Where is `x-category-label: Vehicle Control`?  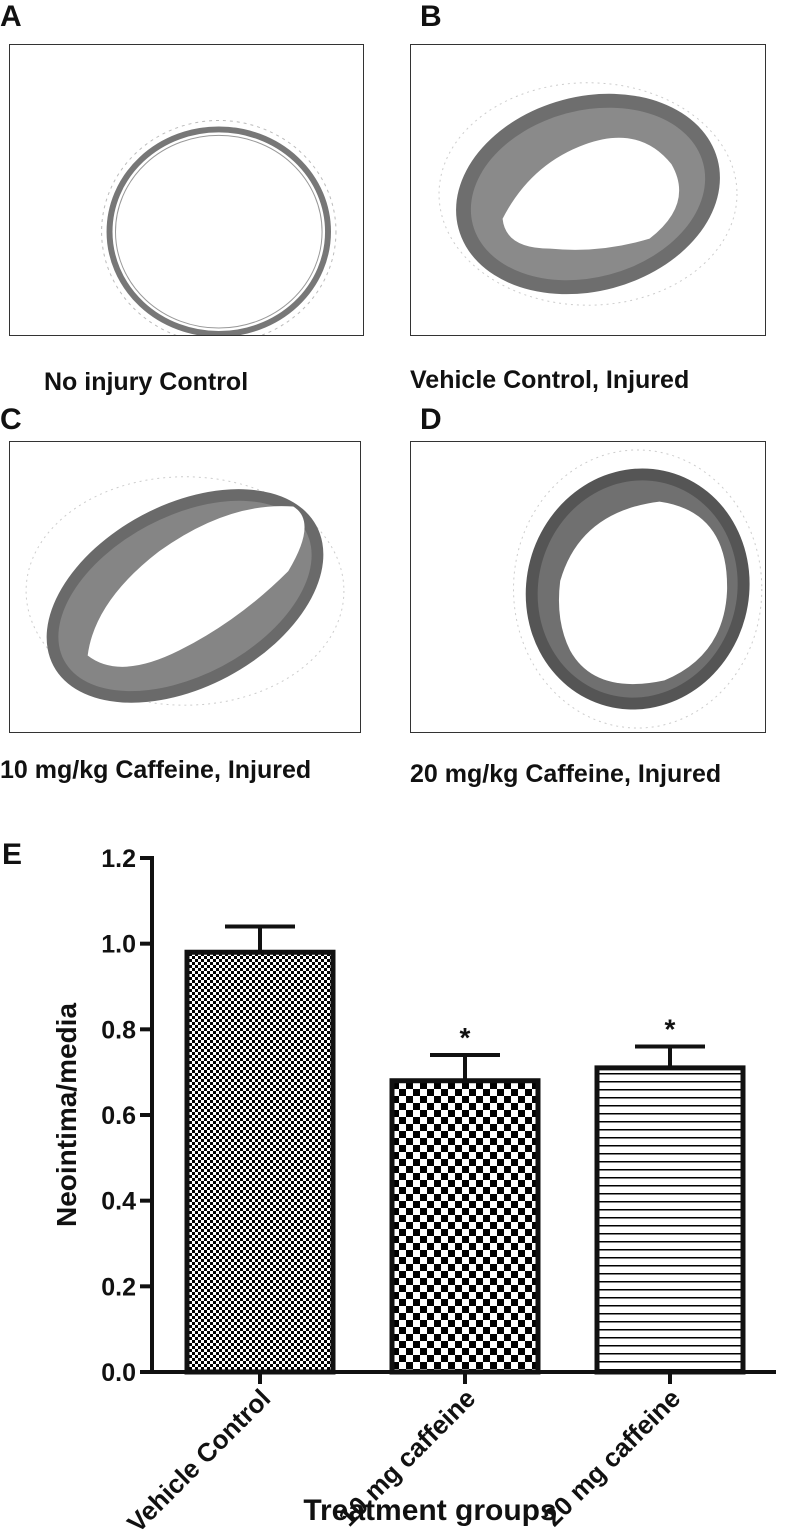
x-category-label: Vehicle Control is located at coordinates (198, 1459).